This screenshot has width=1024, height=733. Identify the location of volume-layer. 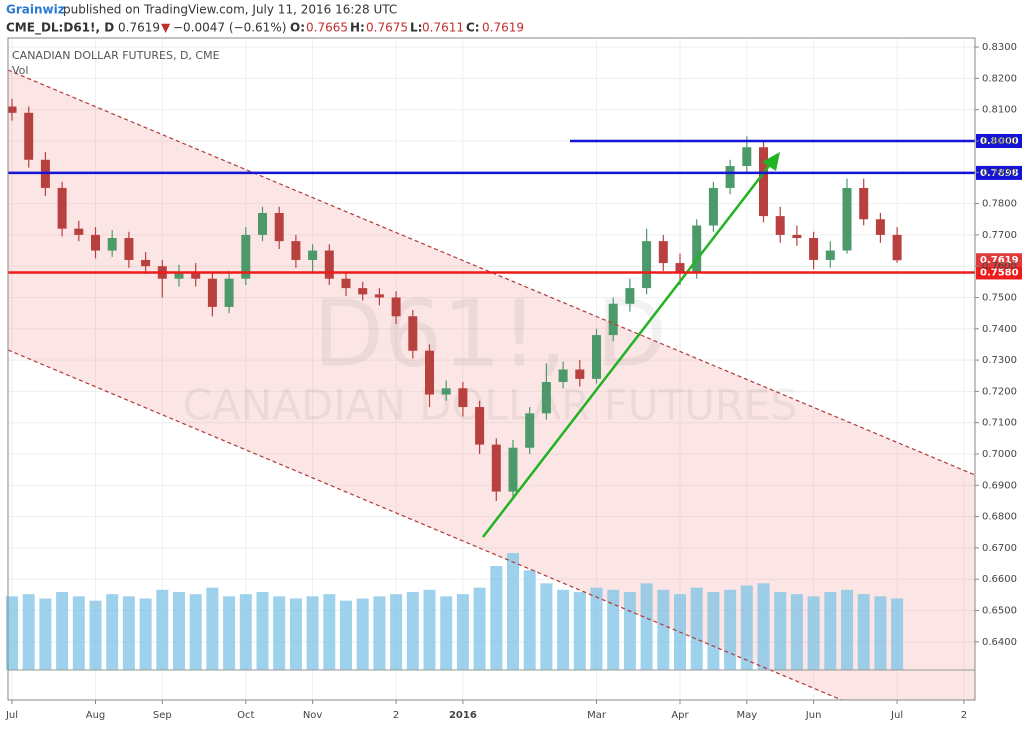
(455, 611).